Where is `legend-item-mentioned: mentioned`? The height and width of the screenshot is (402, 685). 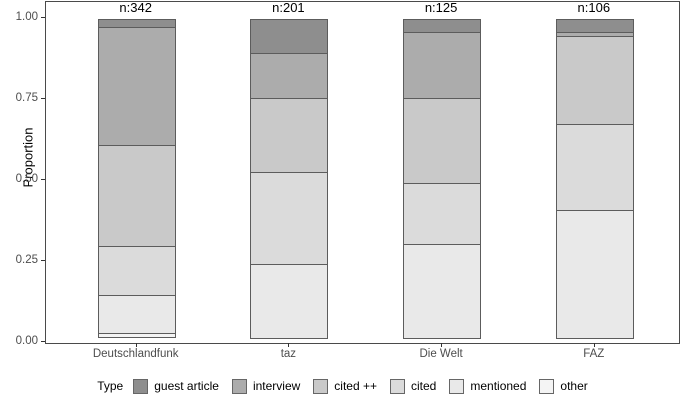 legend-item-mentioned: mentioned is located at coordinates (488, 386).